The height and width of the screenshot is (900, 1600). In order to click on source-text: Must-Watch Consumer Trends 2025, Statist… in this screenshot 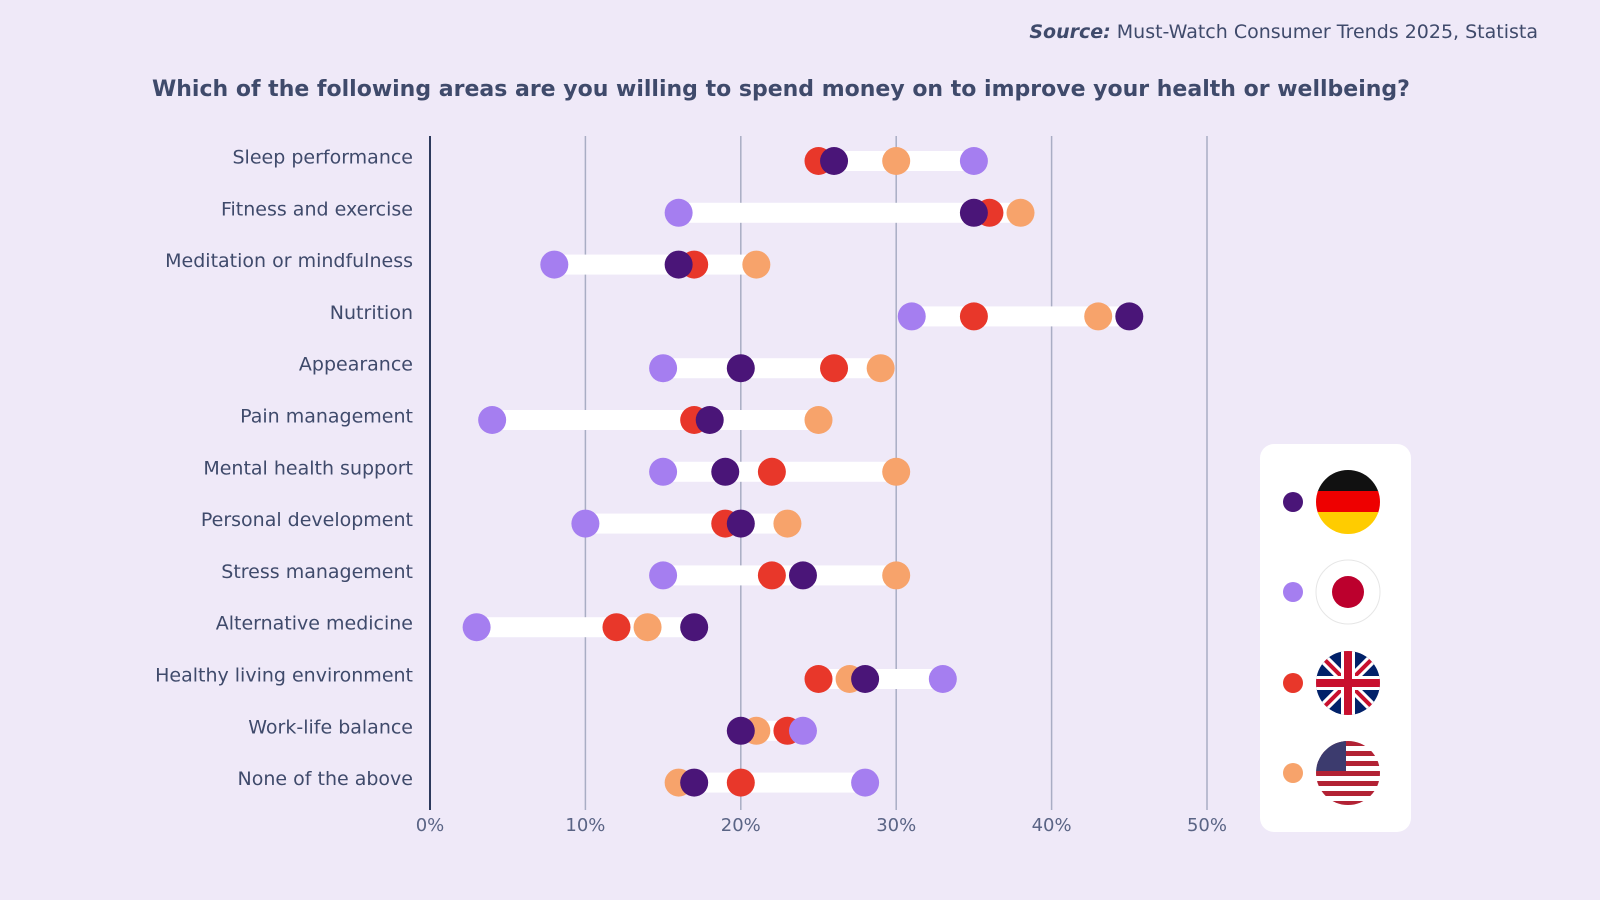, I will do `click(1327, 32)`.